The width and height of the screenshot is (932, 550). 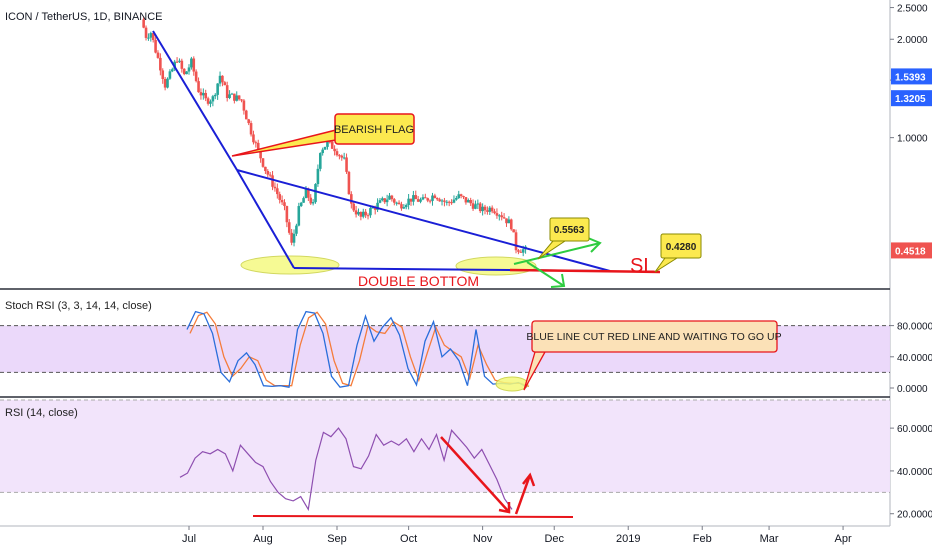 What do you see at coordinates (911, 472) in the screenshot?
I see `rsi-axis: 60.0000 40.0000 20.0000` at bounding box center [911, 472].